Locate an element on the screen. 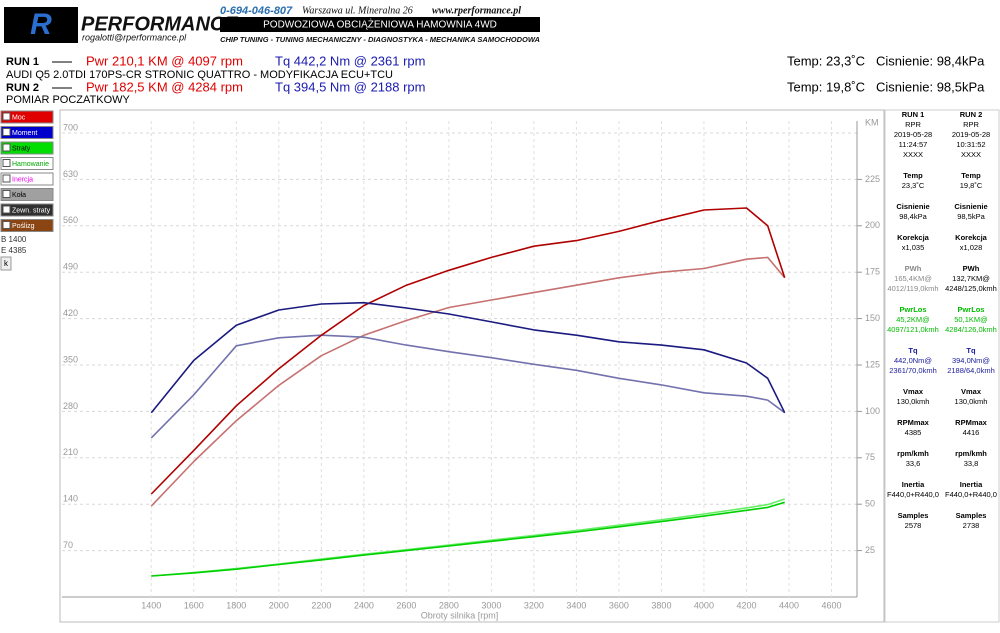 Image resolution: width=1000 pixels, height=633 pixels. stat-value: 4284/126,0kmh is located at coordinates (971, 329).